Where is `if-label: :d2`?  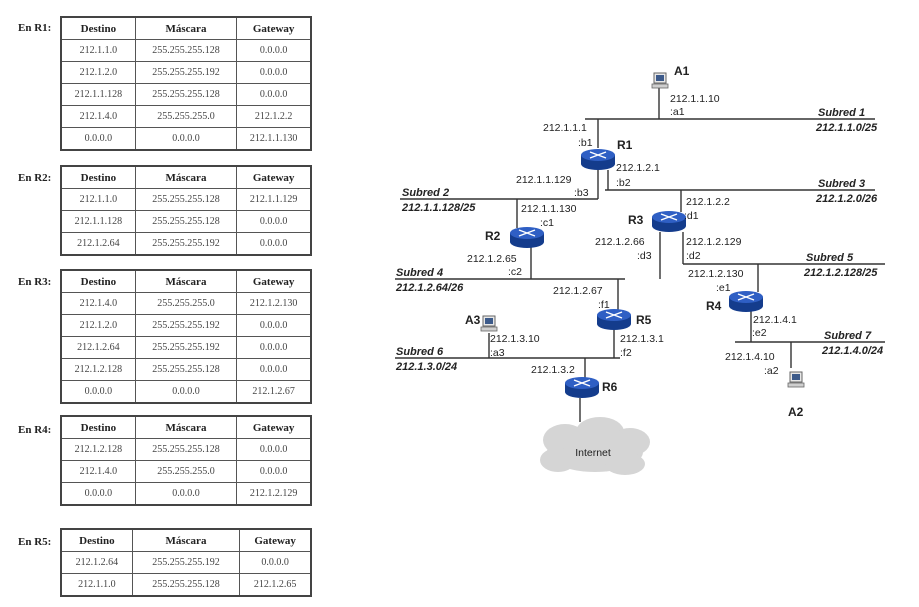 if-label: :d2 is located at coordinates (693, 256).